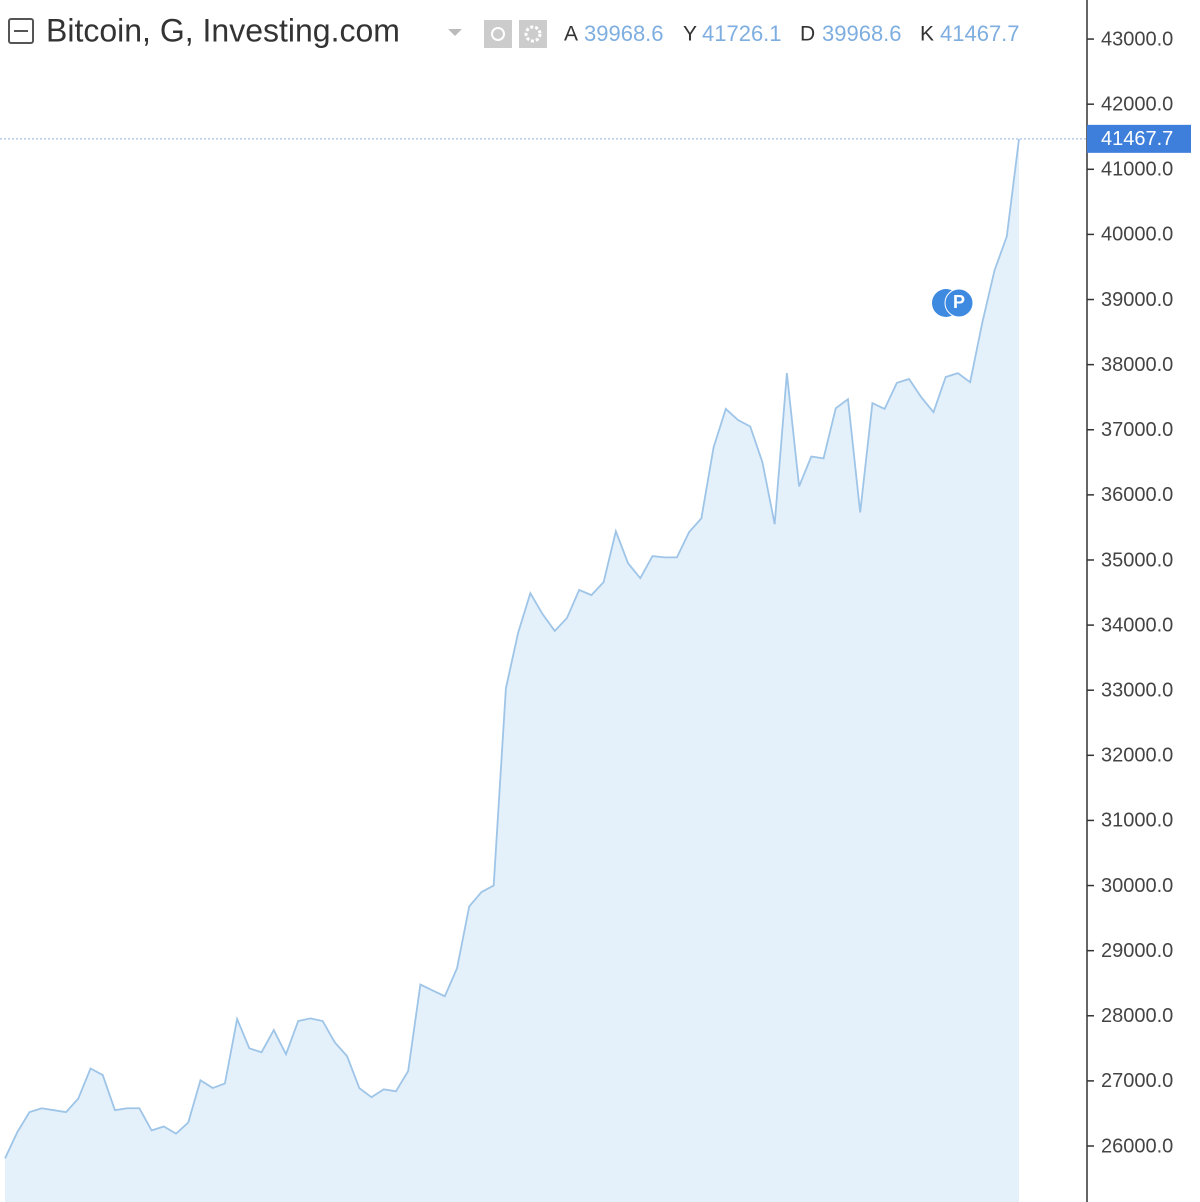 This screenshot has height=1202, width=1200. What do you see at coordinates (742, 33) in the screenshot?
I see `ohlc-value: 41726.1` at bounding box center [742, 33].